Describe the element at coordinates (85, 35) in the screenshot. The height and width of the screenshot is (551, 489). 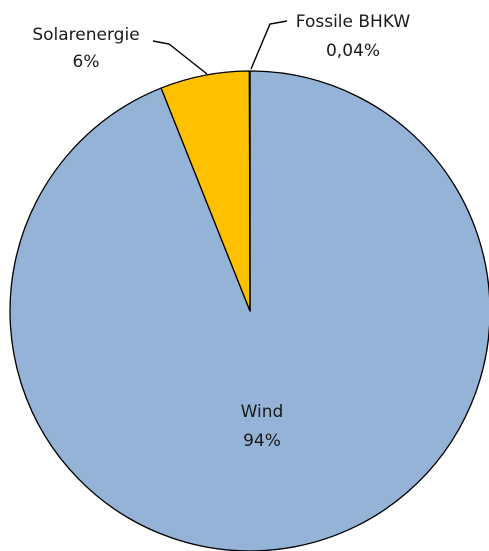
I see `label-solarenergie-name: Solarenergie` at that location.